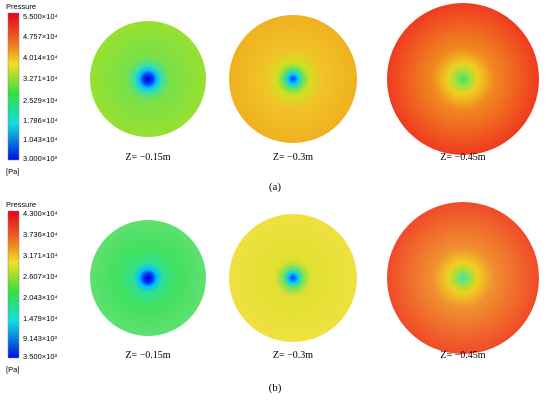  Describe the element at coordinates (40, 139) in the screenshot. I see `colorbar-tick: 1.043×10⁴` at that location.